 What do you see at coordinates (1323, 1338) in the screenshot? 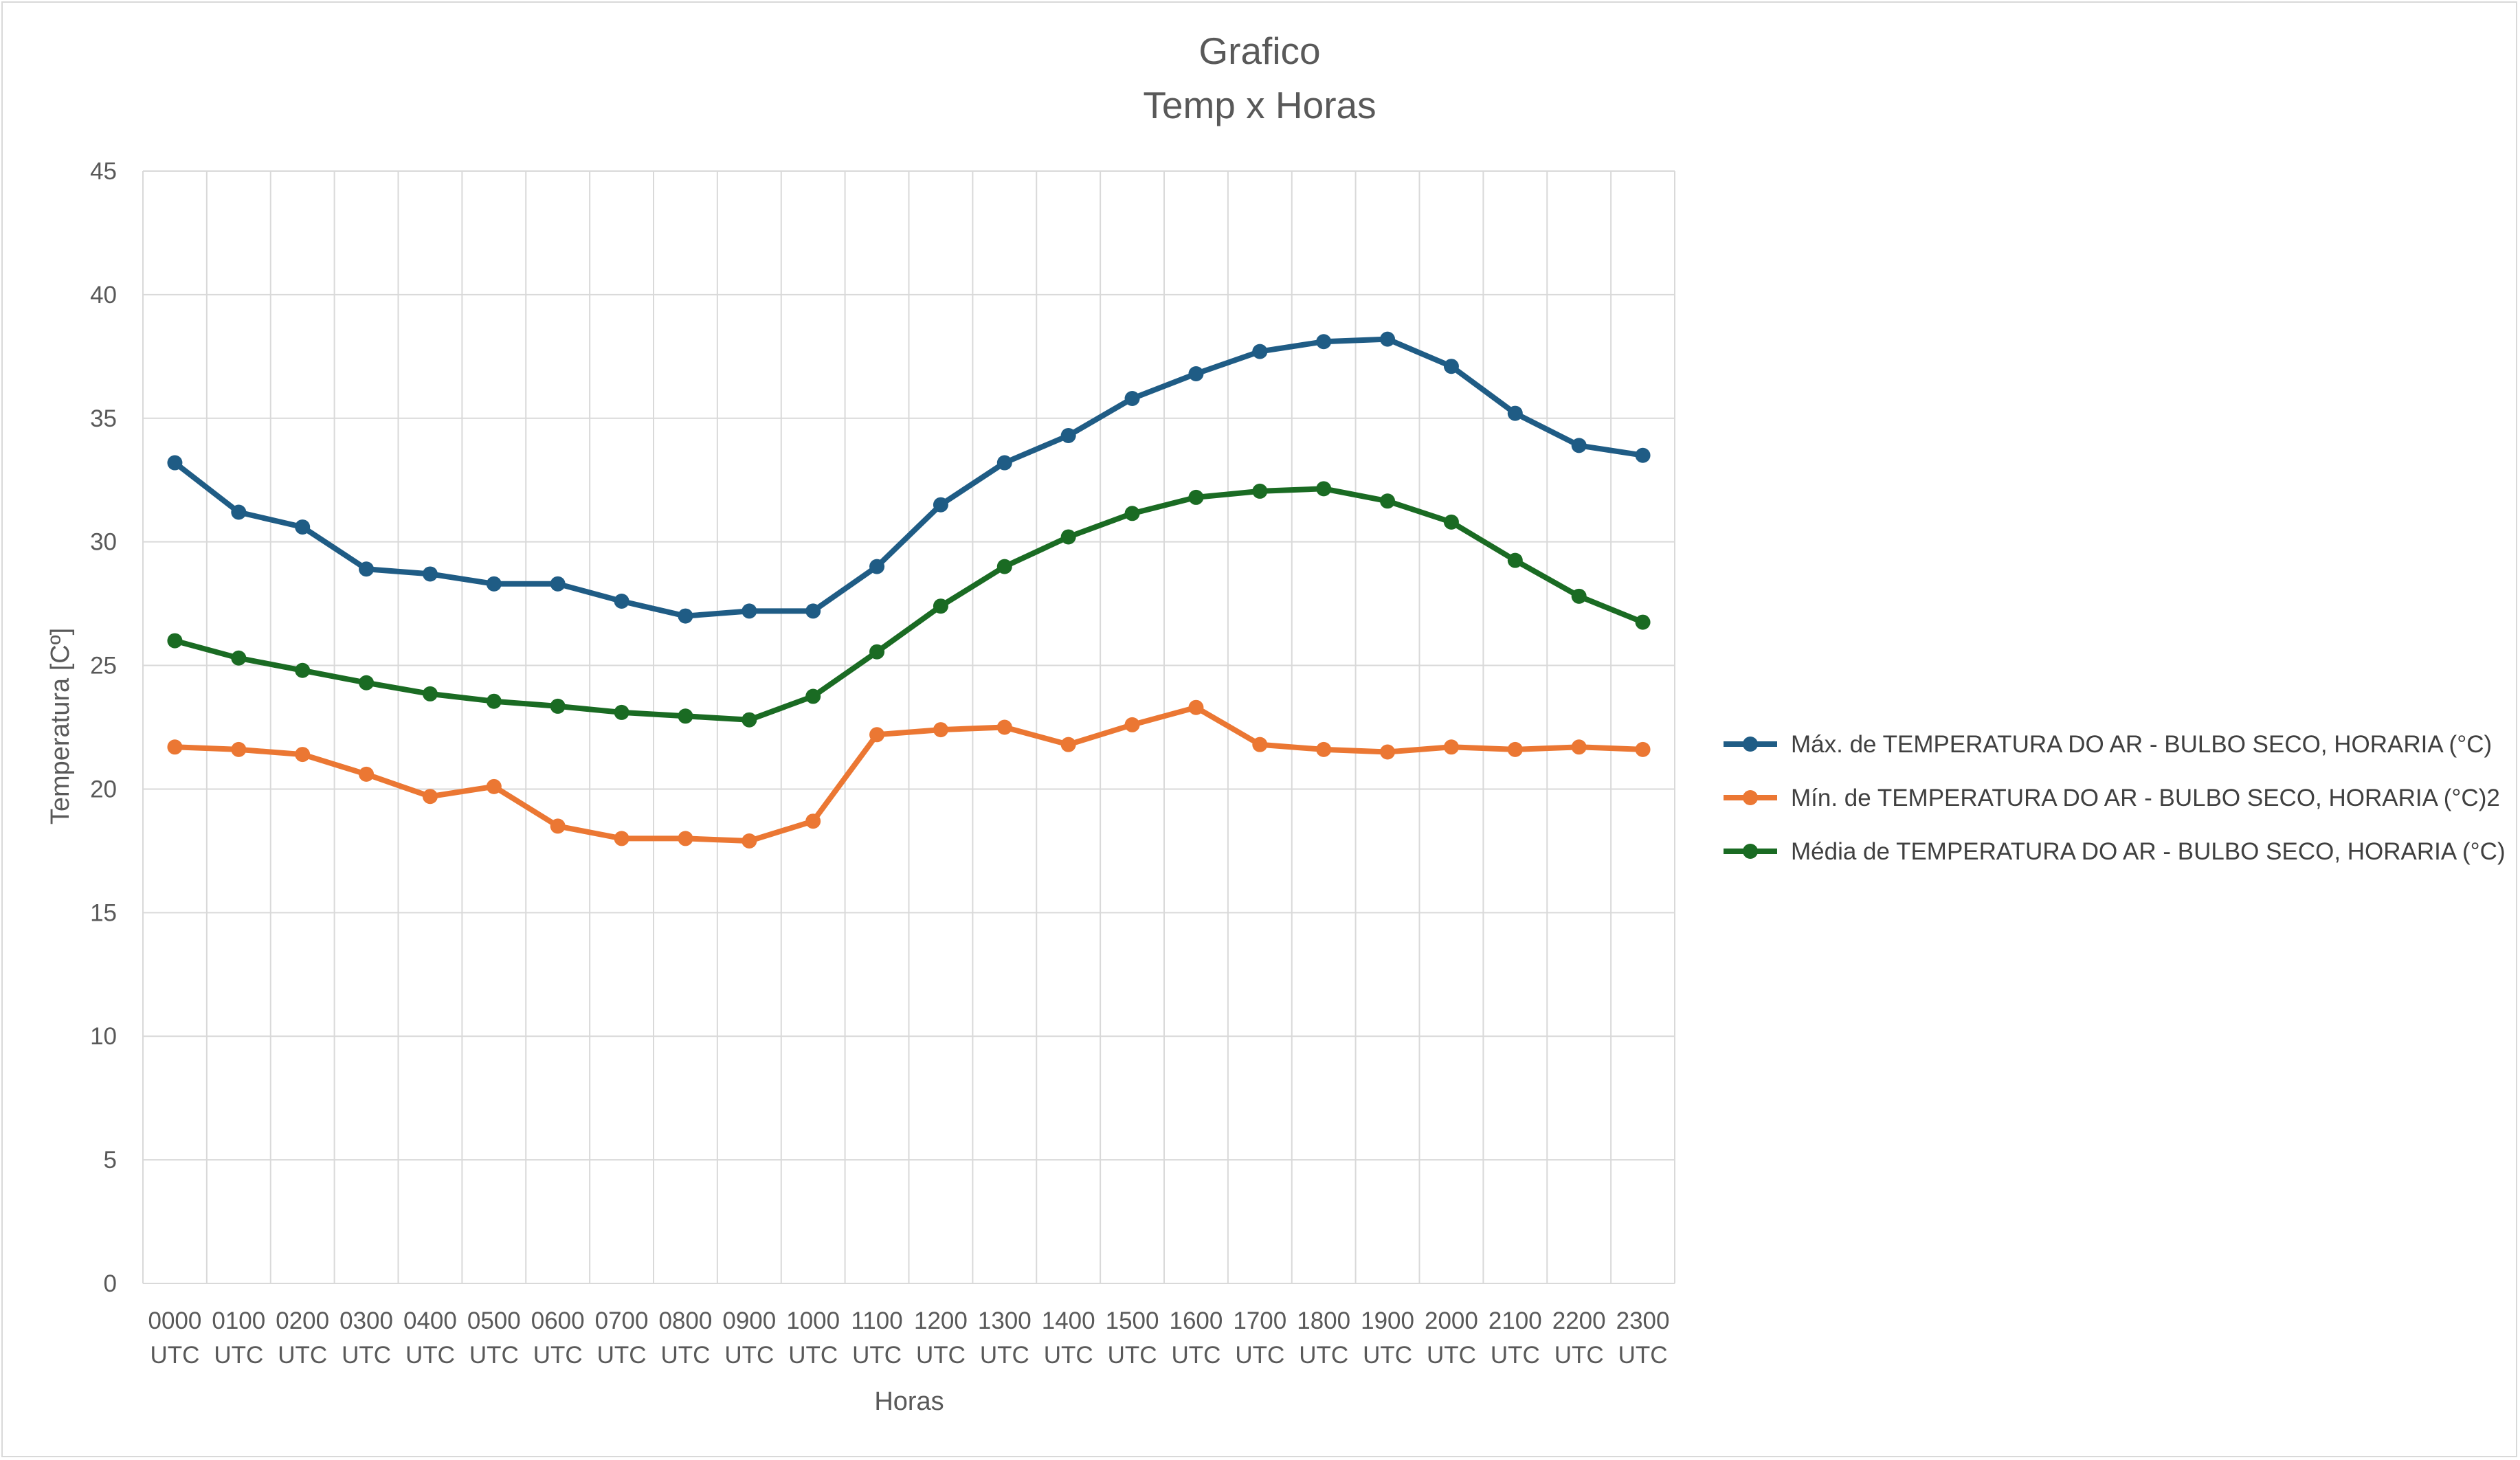
I see `x-tick-label: 1800 UTC` at bounding box center [1323, 1338].